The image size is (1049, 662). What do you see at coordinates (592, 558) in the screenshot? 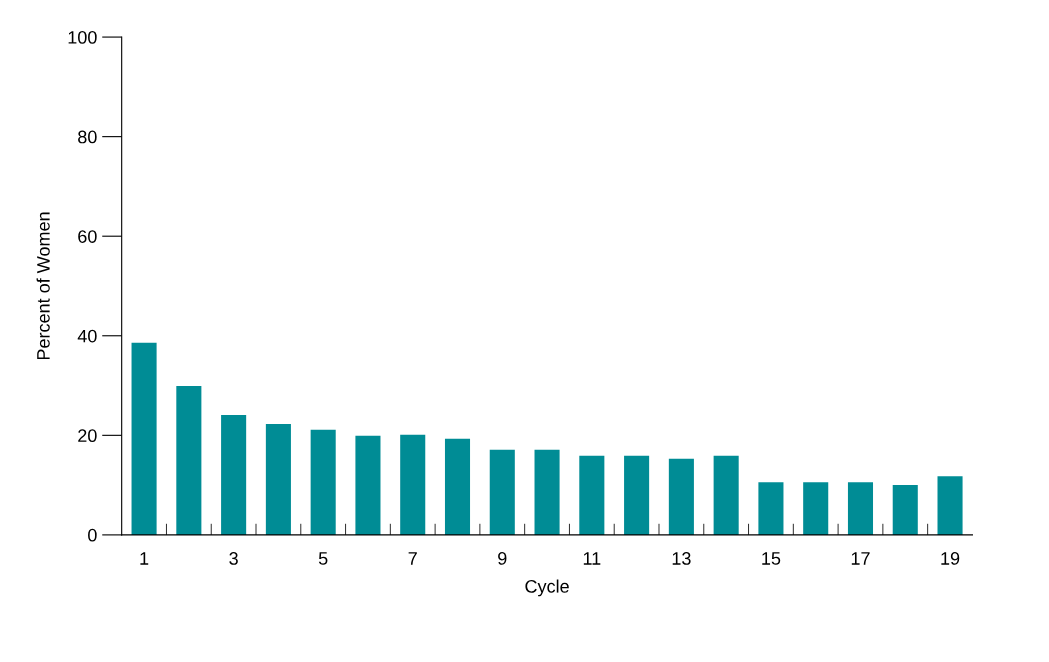
I see `x-tick-label: 11` at bounding box center [592, 558].